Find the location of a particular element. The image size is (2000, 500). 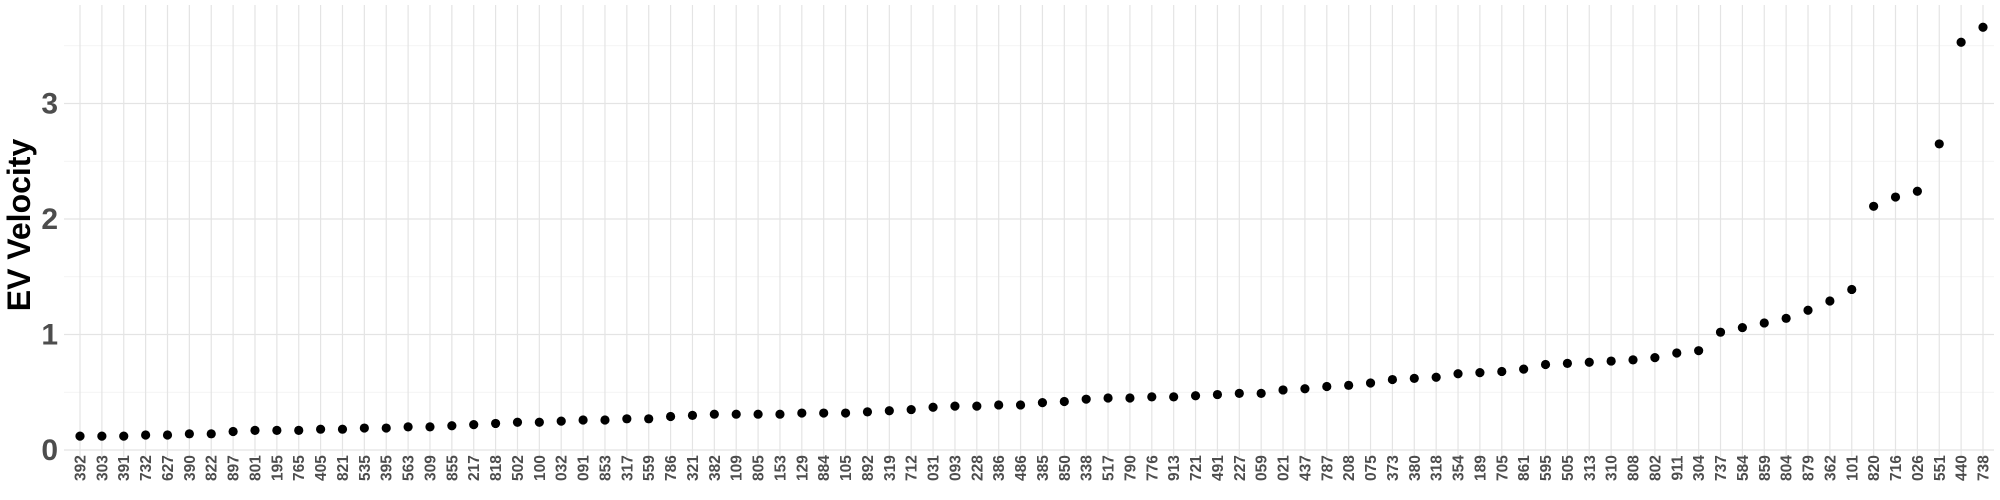

x-tick-label: 705 is located at coordinates (1502, 468).